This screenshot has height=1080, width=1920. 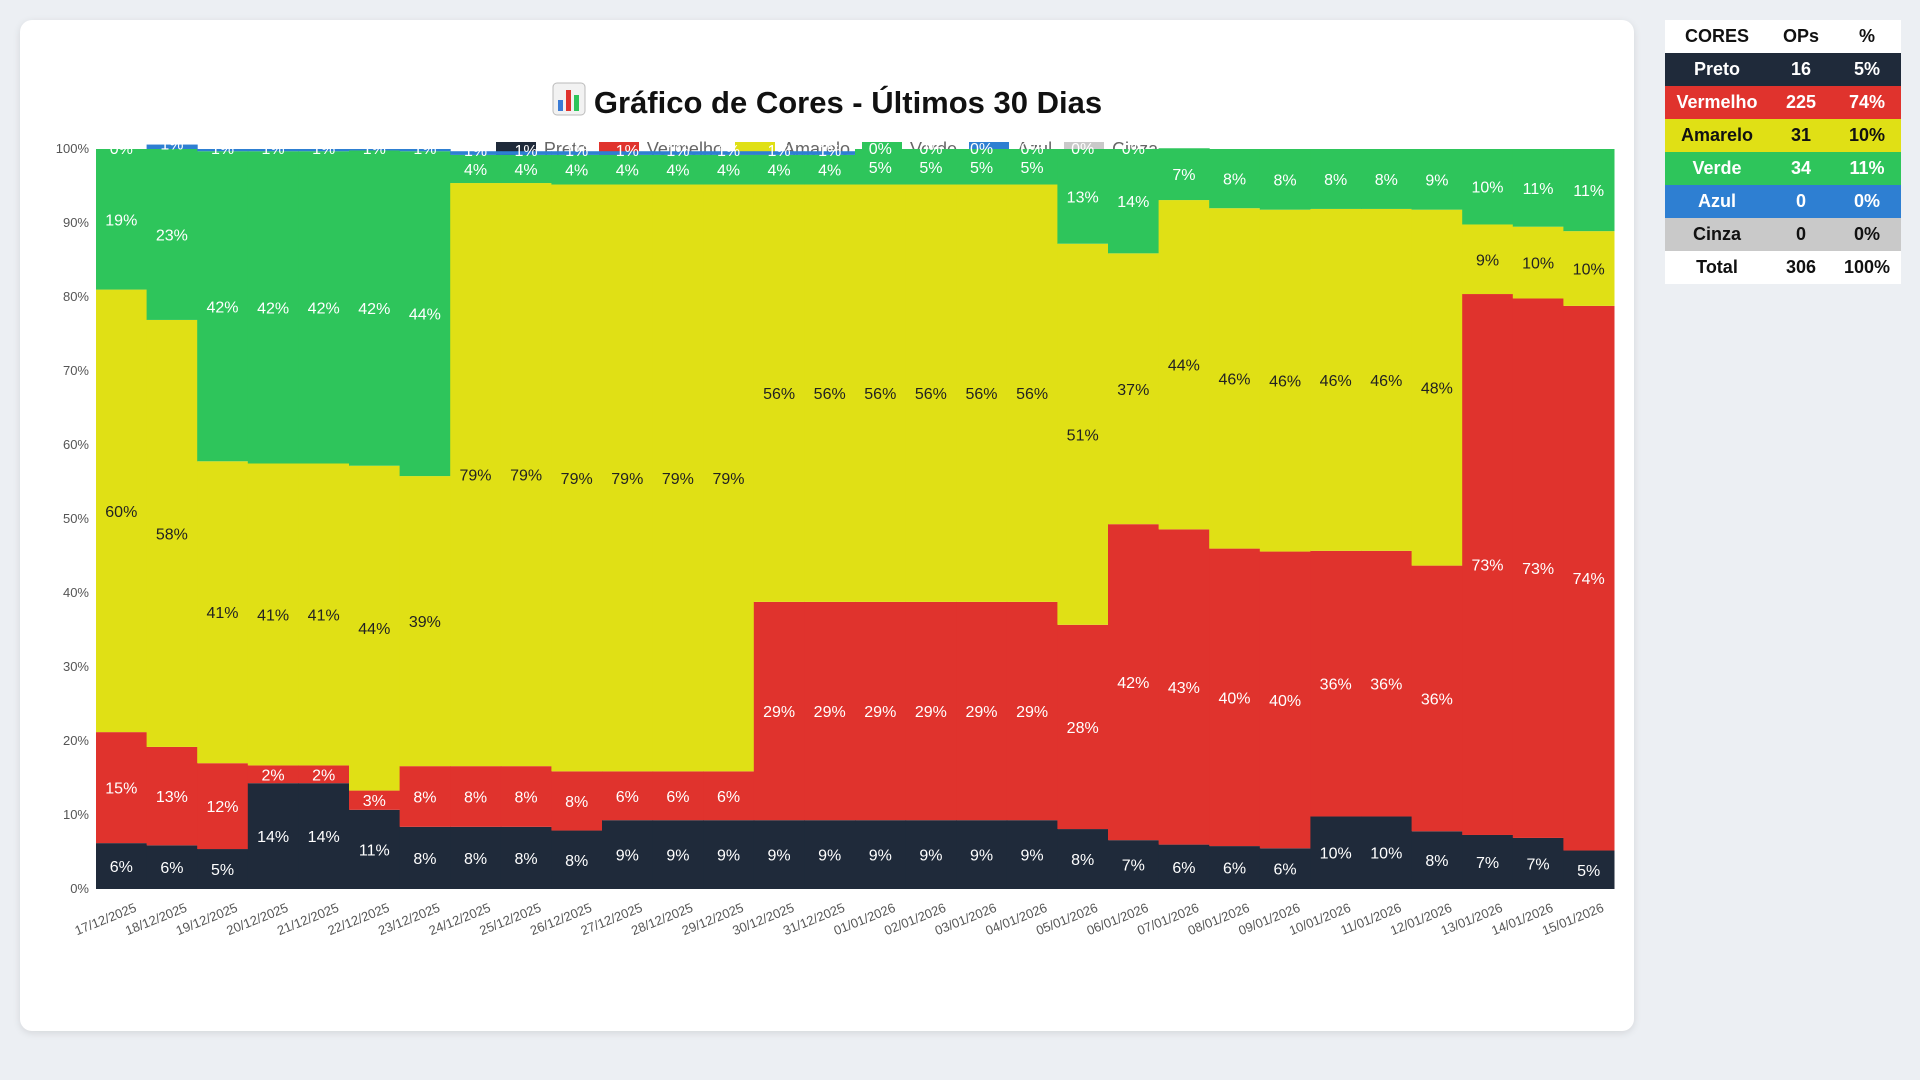 I want to click on bar-label-vermelho: 2%, so click(x=323, y=775).